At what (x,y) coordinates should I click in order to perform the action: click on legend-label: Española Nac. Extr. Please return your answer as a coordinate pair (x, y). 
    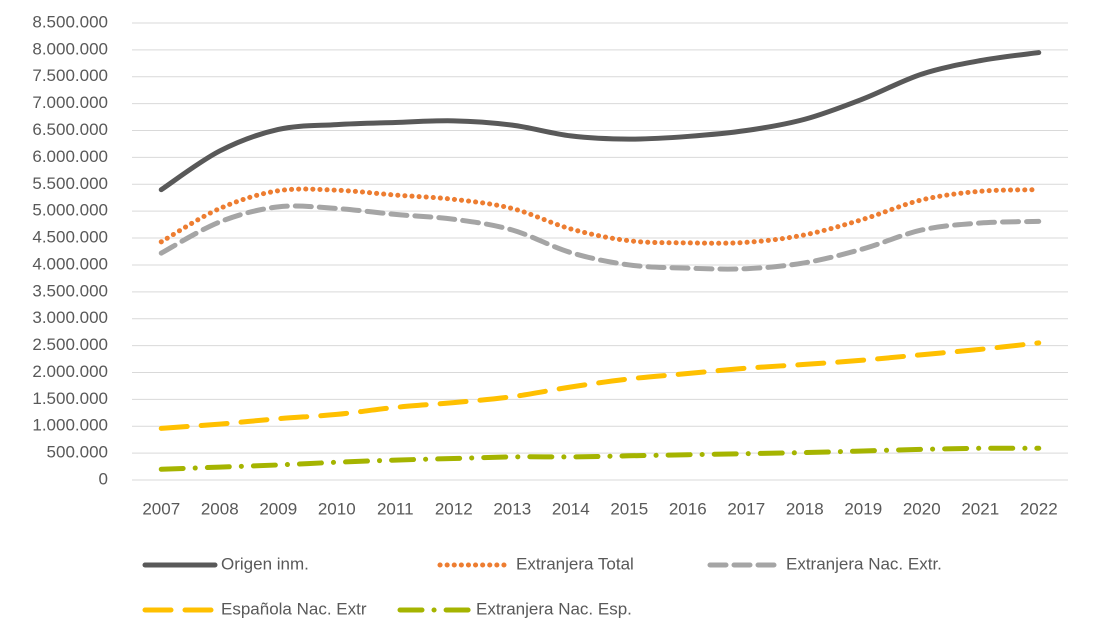
    Looking at the image, I should click on (294, 608).